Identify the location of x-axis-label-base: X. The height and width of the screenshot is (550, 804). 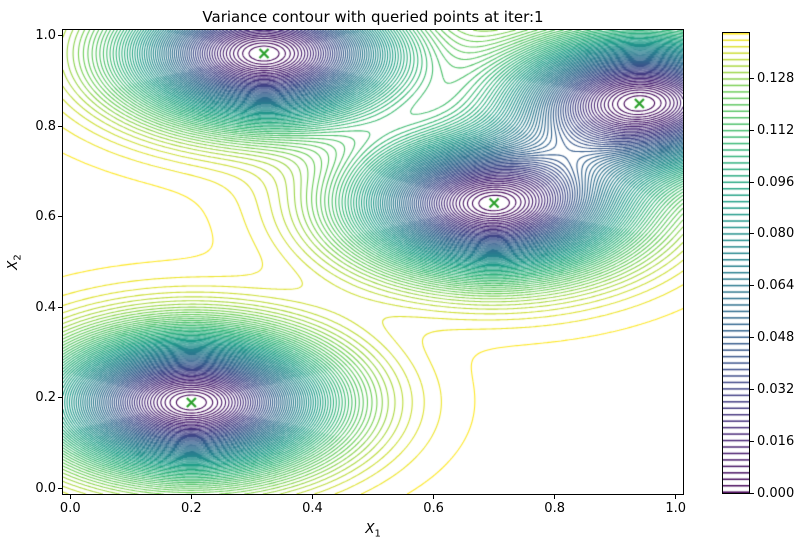
(370, 529).